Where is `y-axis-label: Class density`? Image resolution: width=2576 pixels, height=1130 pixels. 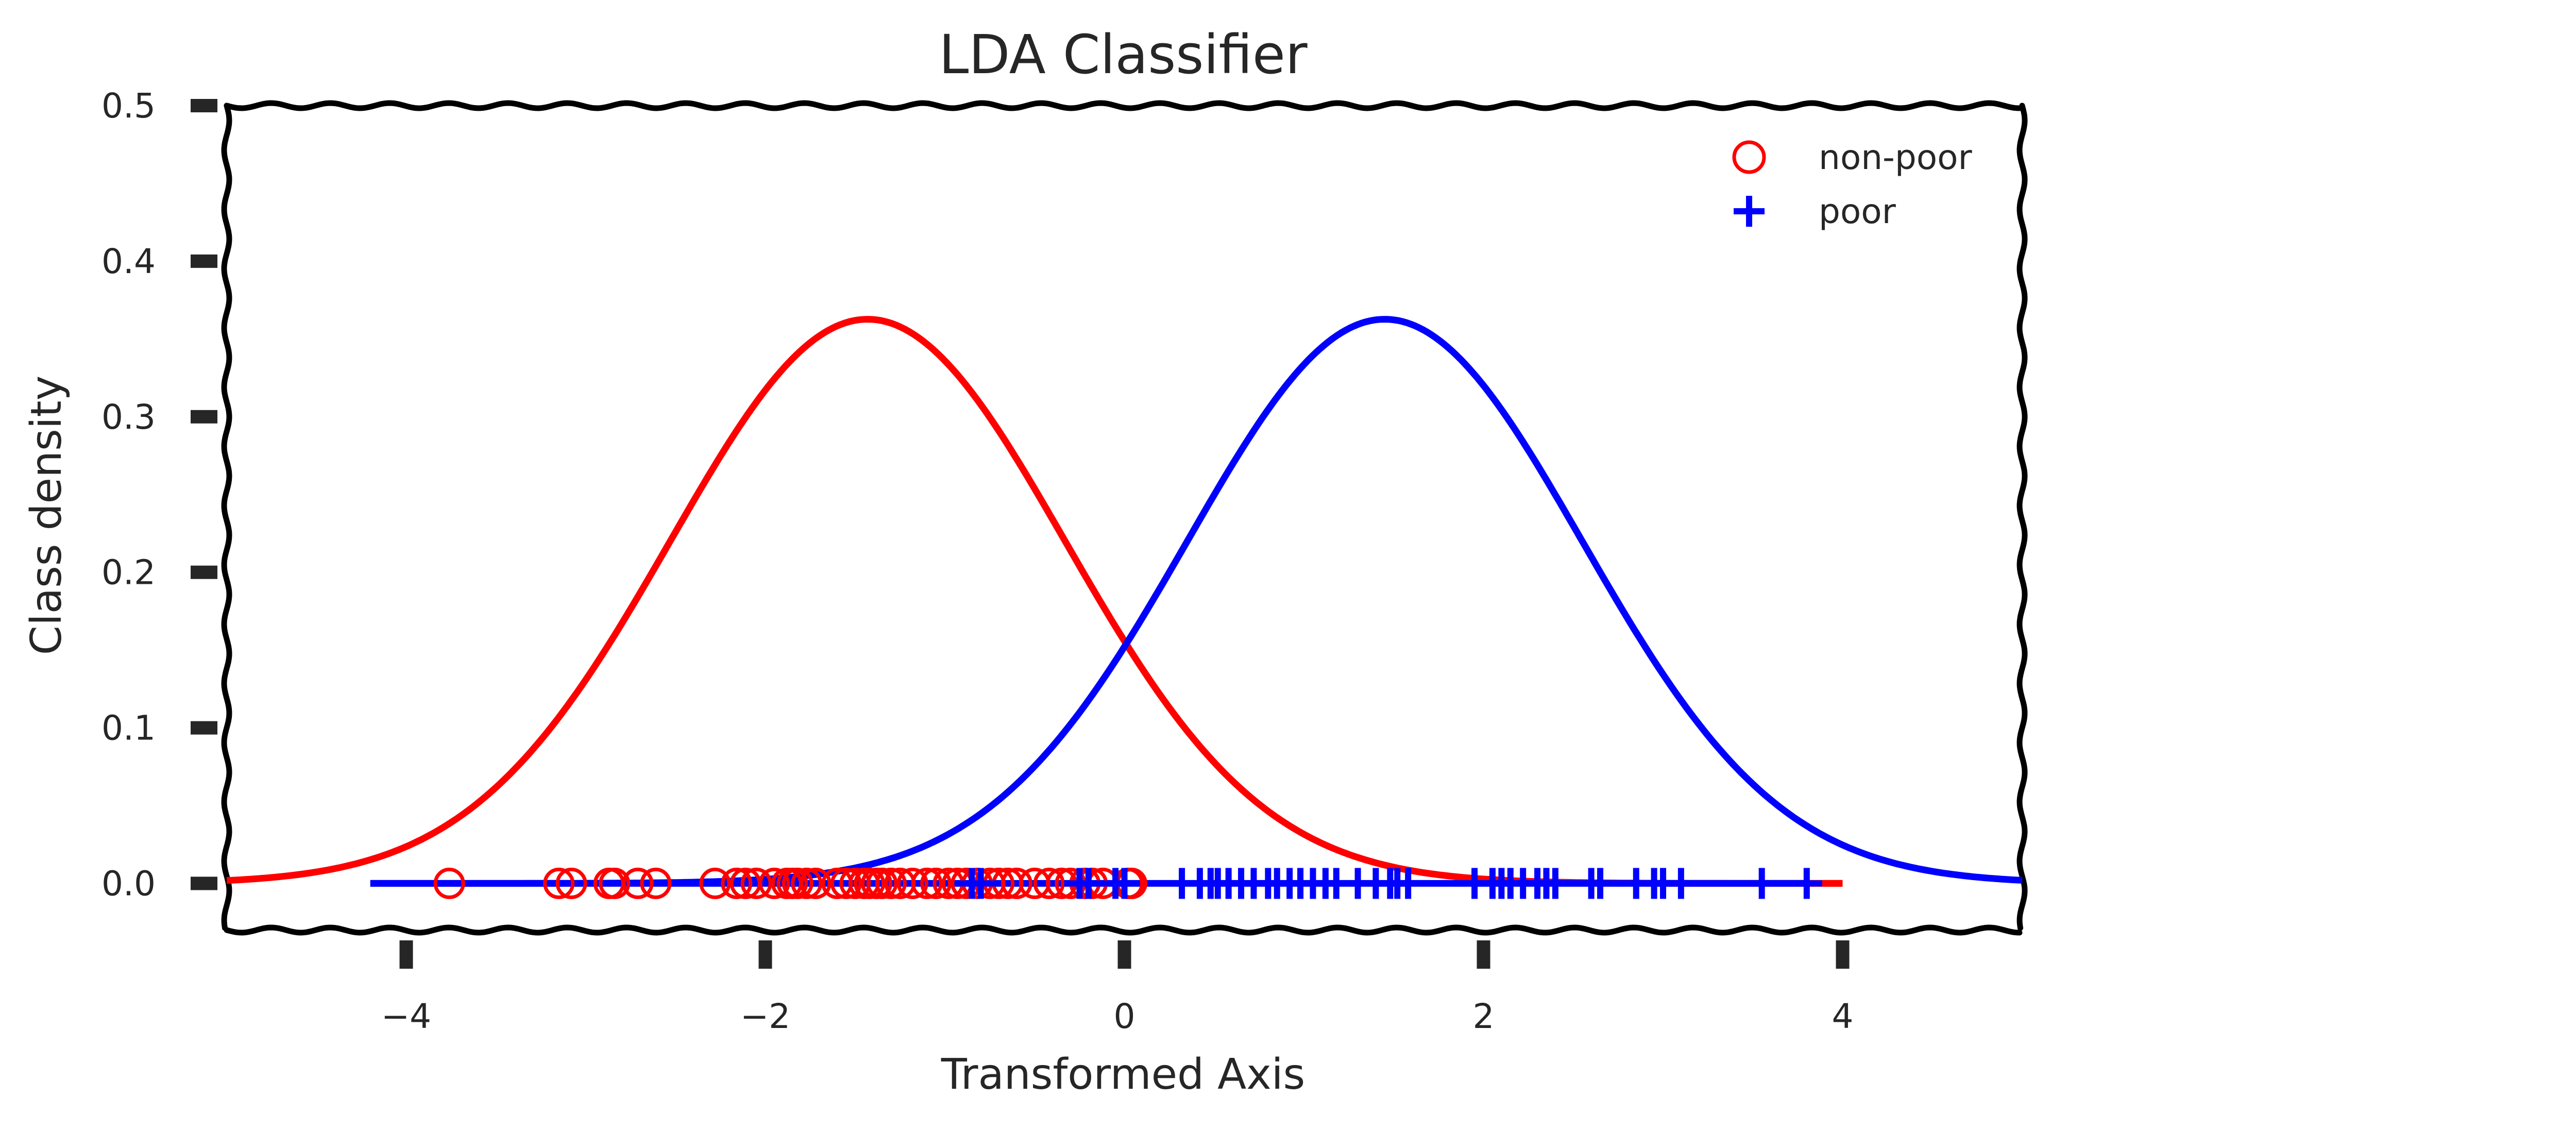 y-axis-label: Class density is located at coordinates (46, 515).